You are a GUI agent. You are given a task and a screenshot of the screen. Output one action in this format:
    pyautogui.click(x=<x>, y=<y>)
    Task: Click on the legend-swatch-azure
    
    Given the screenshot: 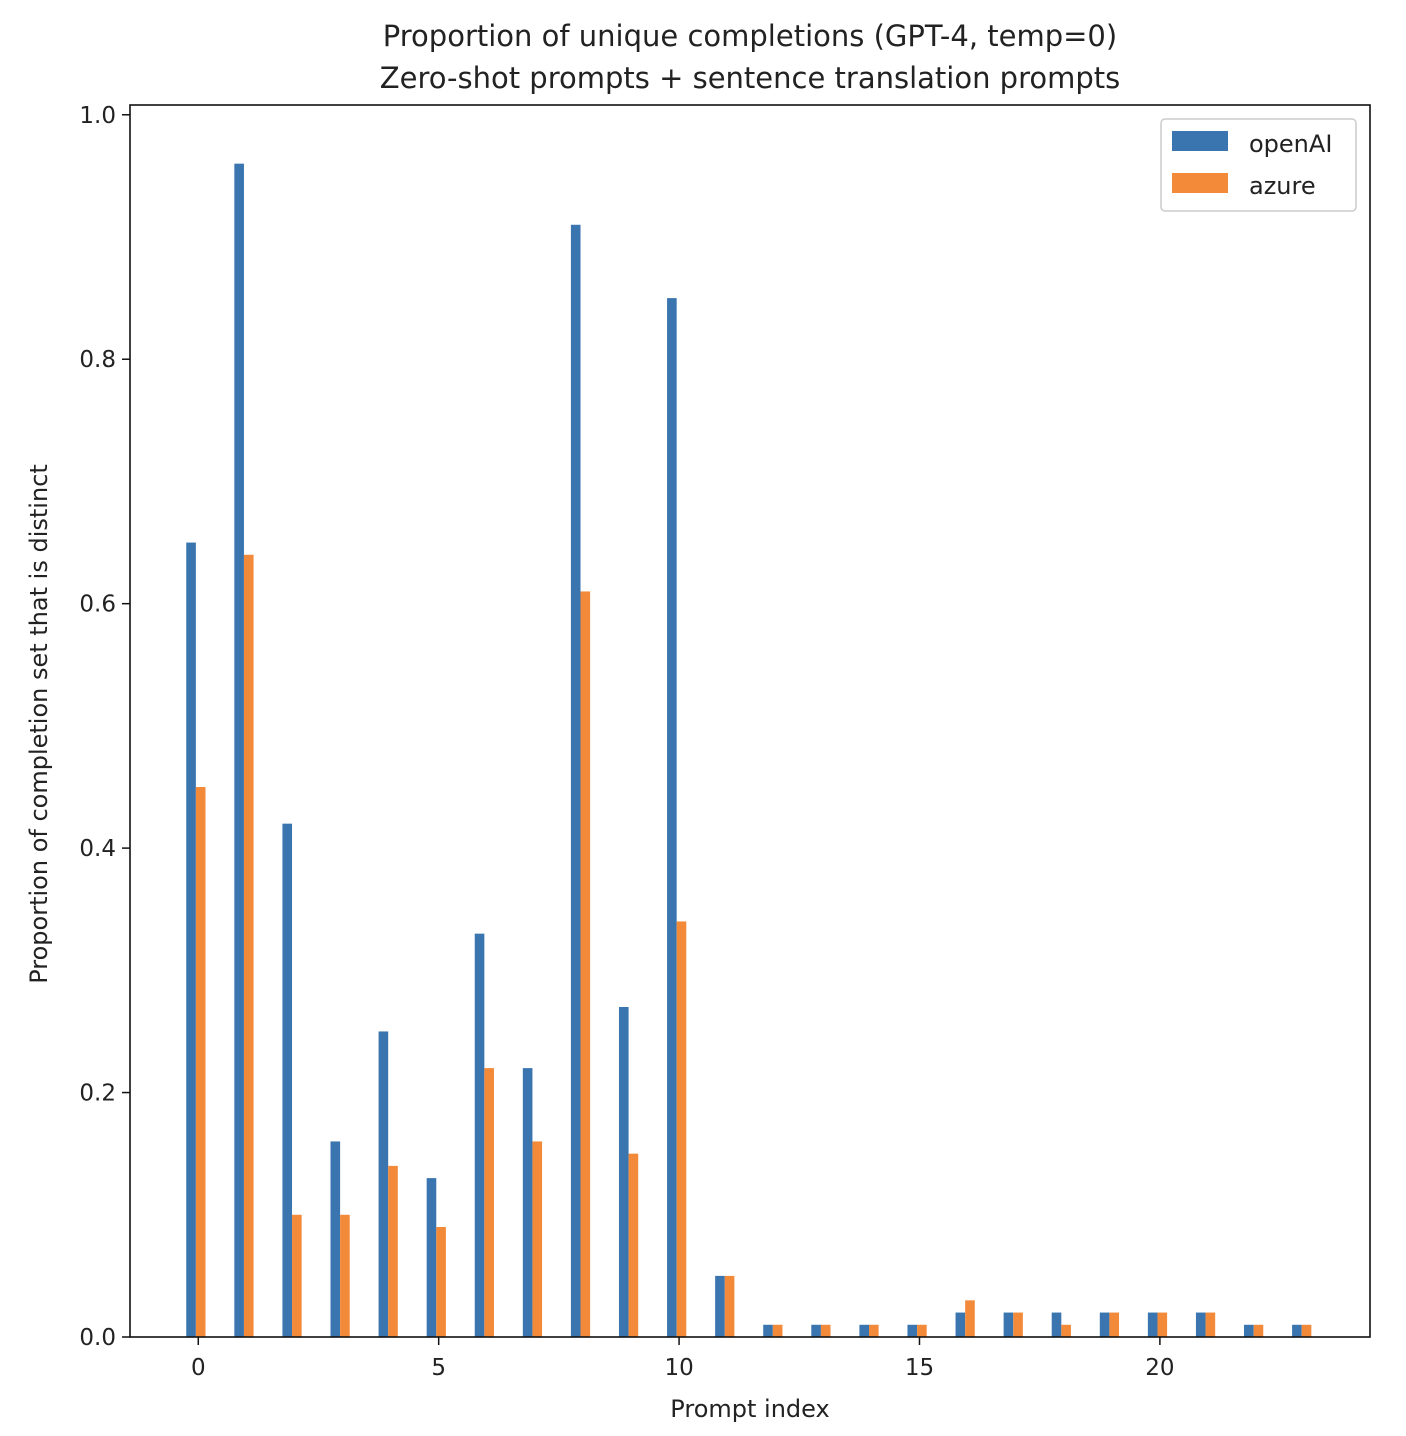 What is the action you would take?
    pyautogui.click(x=1200, y=183)
    